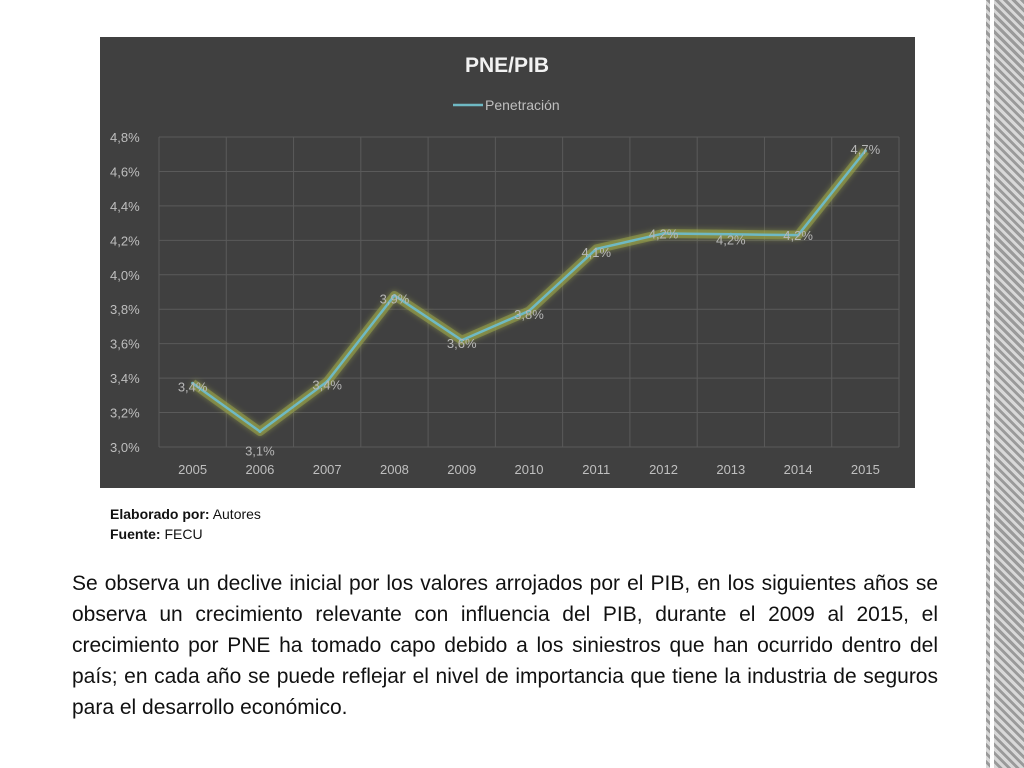 The image size is (1024, 768). I want to click on x-tick-label: 2015, so click(865, 469).